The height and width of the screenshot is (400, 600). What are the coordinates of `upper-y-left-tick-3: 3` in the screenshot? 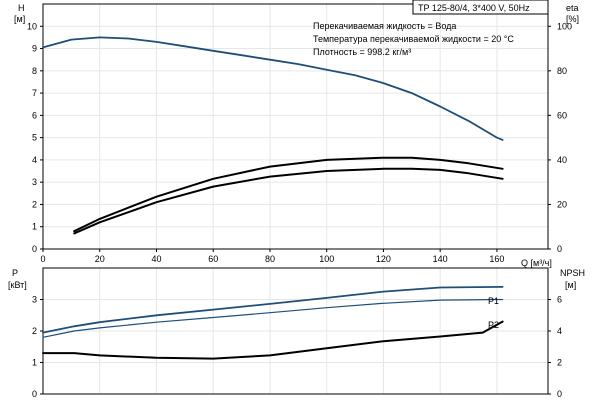 It's located at (34, 182).